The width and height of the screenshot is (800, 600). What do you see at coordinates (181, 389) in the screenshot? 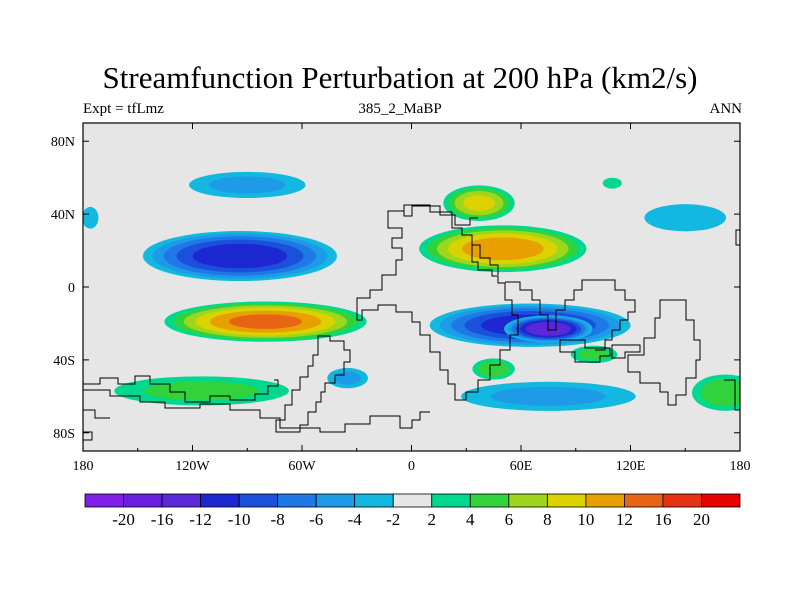
I see `coastline-antarctic-peninsula` at bounding box center [181, 389].